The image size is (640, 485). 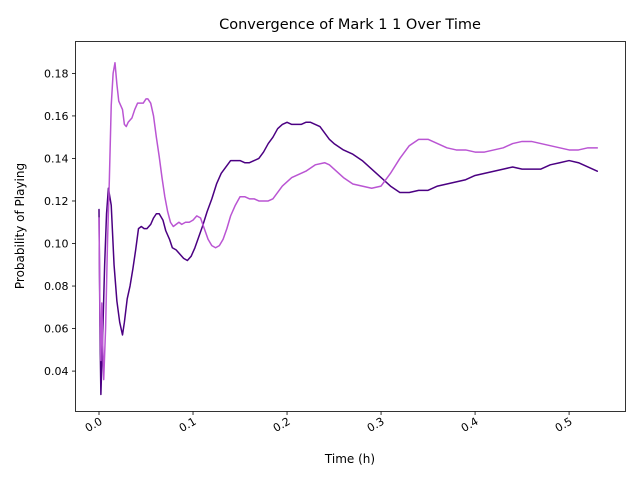 What do you see at coordinates (350, 25) in the screenshot?
I see `chart-title: Convergence of Mark 1 1 Over Time` at bounding box center [350, 25].